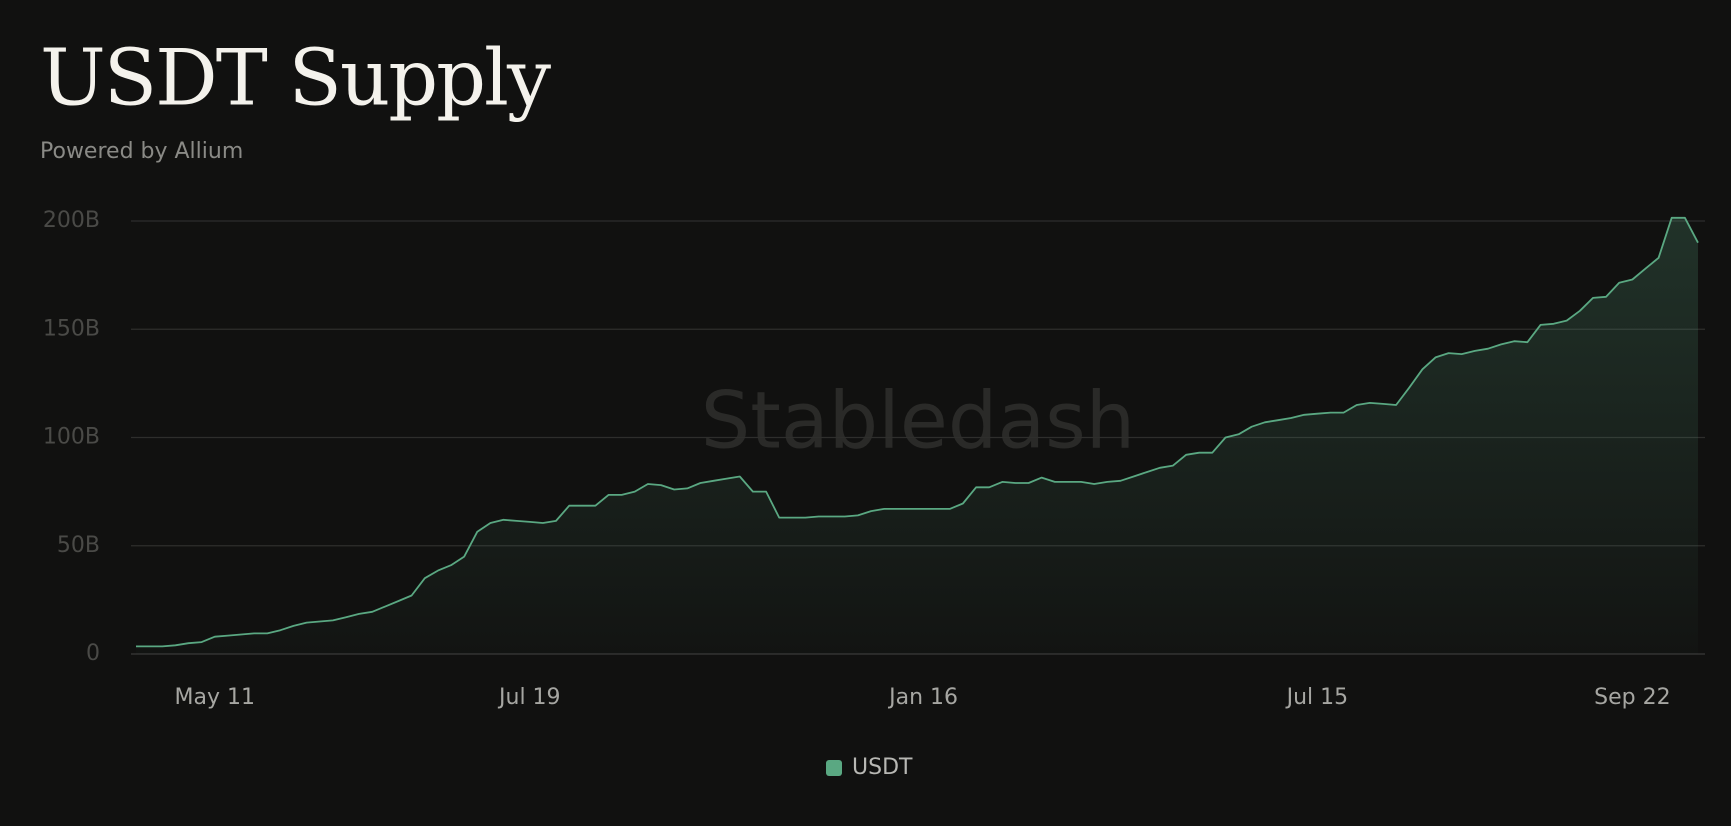 The width and height of the screenshot is (1731, 826). I want to click on x-tick-label: Jan 16, so click(922, 697).